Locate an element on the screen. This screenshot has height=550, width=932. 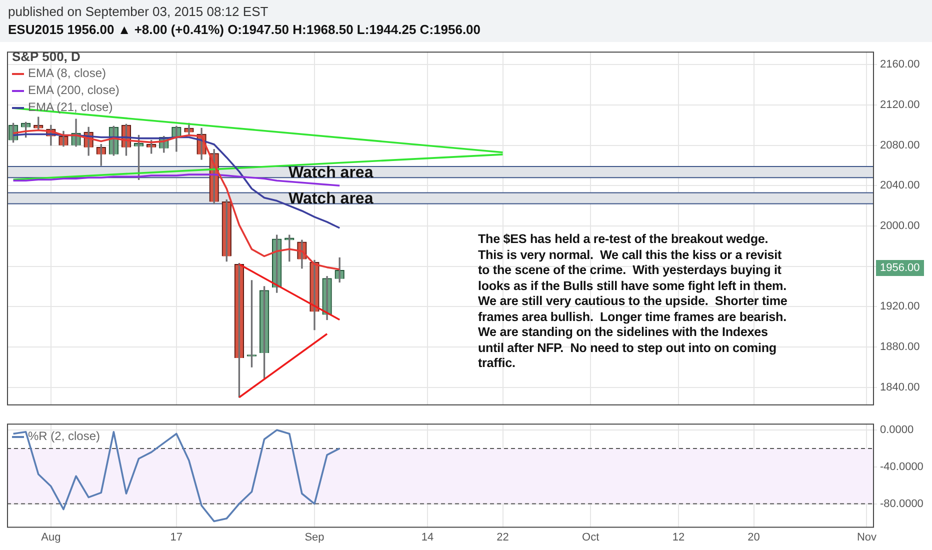
x-tick-label: Sep is located at coordinates (314, 537).